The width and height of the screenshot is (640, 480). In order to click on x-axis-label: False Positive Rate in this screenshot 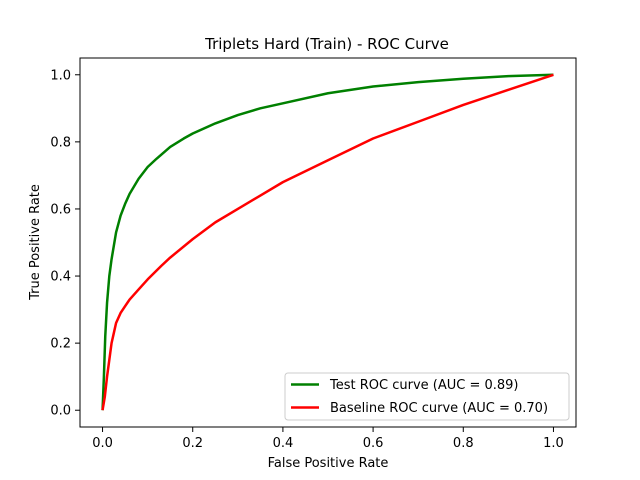, I will do `click(328, 463)`.